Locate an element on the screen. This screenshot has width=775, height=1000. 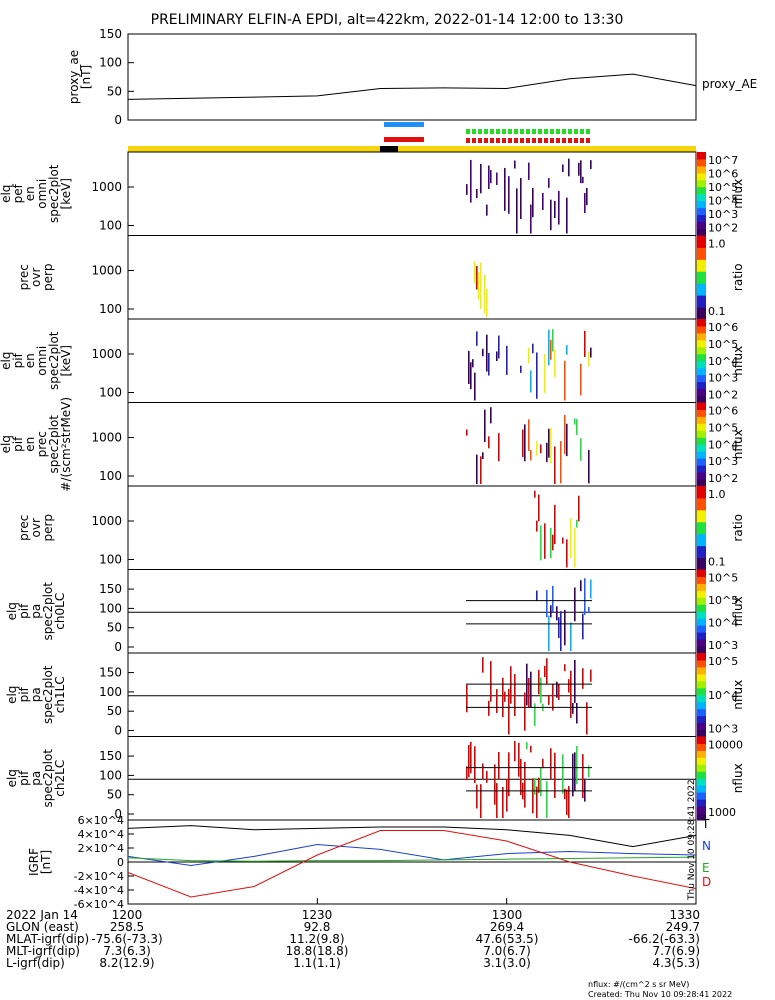
colorbar-tick-label: 10^4 is located at coordinates (723, 201).